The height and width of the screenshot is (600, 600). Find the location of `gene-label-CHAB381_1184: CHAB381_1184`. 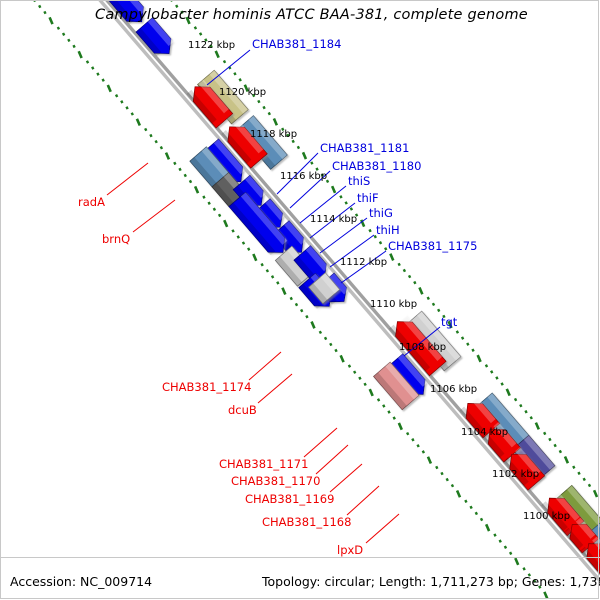

gene-label-CHAB381_1184: CHAB381_1184 is located at coordinates (297, 44).